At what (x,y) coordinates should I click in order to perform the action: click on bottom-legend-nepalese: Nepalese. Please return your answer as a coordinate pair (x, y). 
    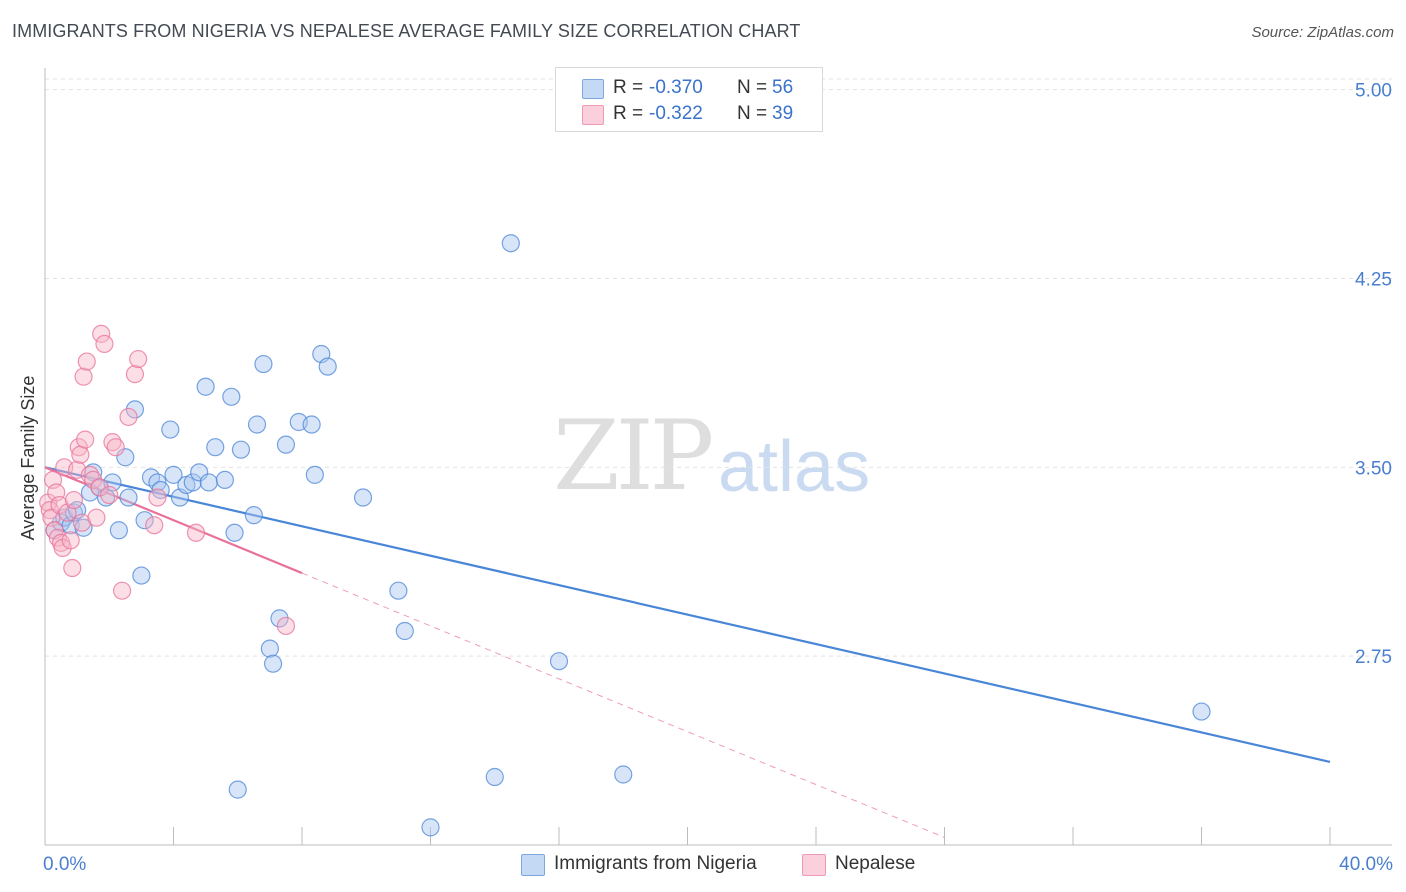
    Looking at the image, I should click on (867, 865).